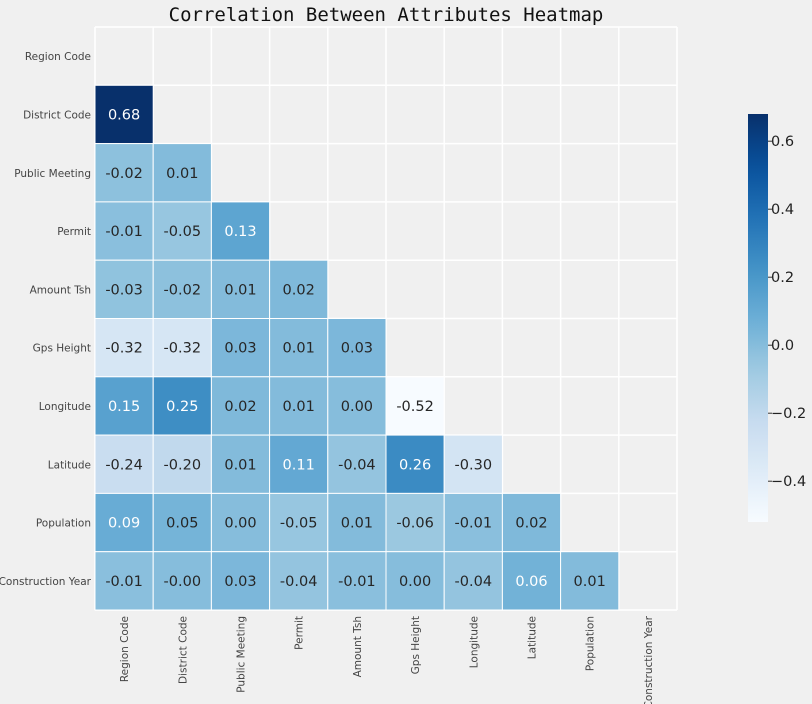 The image size is (812, 704). What do you see at coordinates (74, 232) in the screenshot?
I see `row-label: Permit` at bounding box center [74, 232].